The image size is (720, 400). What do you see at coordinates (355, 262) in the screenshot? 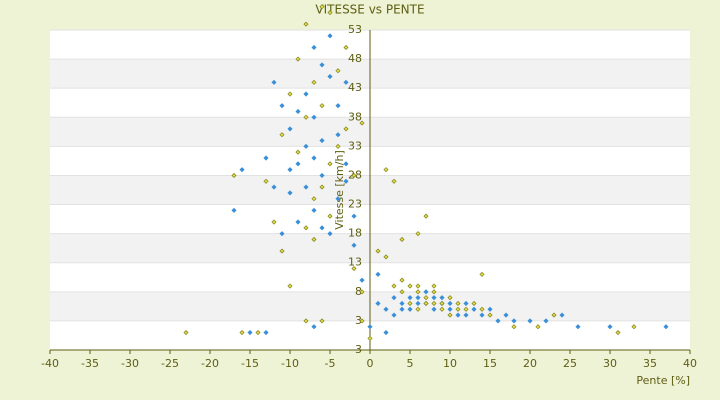
I see `y-tick-label: 13` at bounding box center [355, 262].